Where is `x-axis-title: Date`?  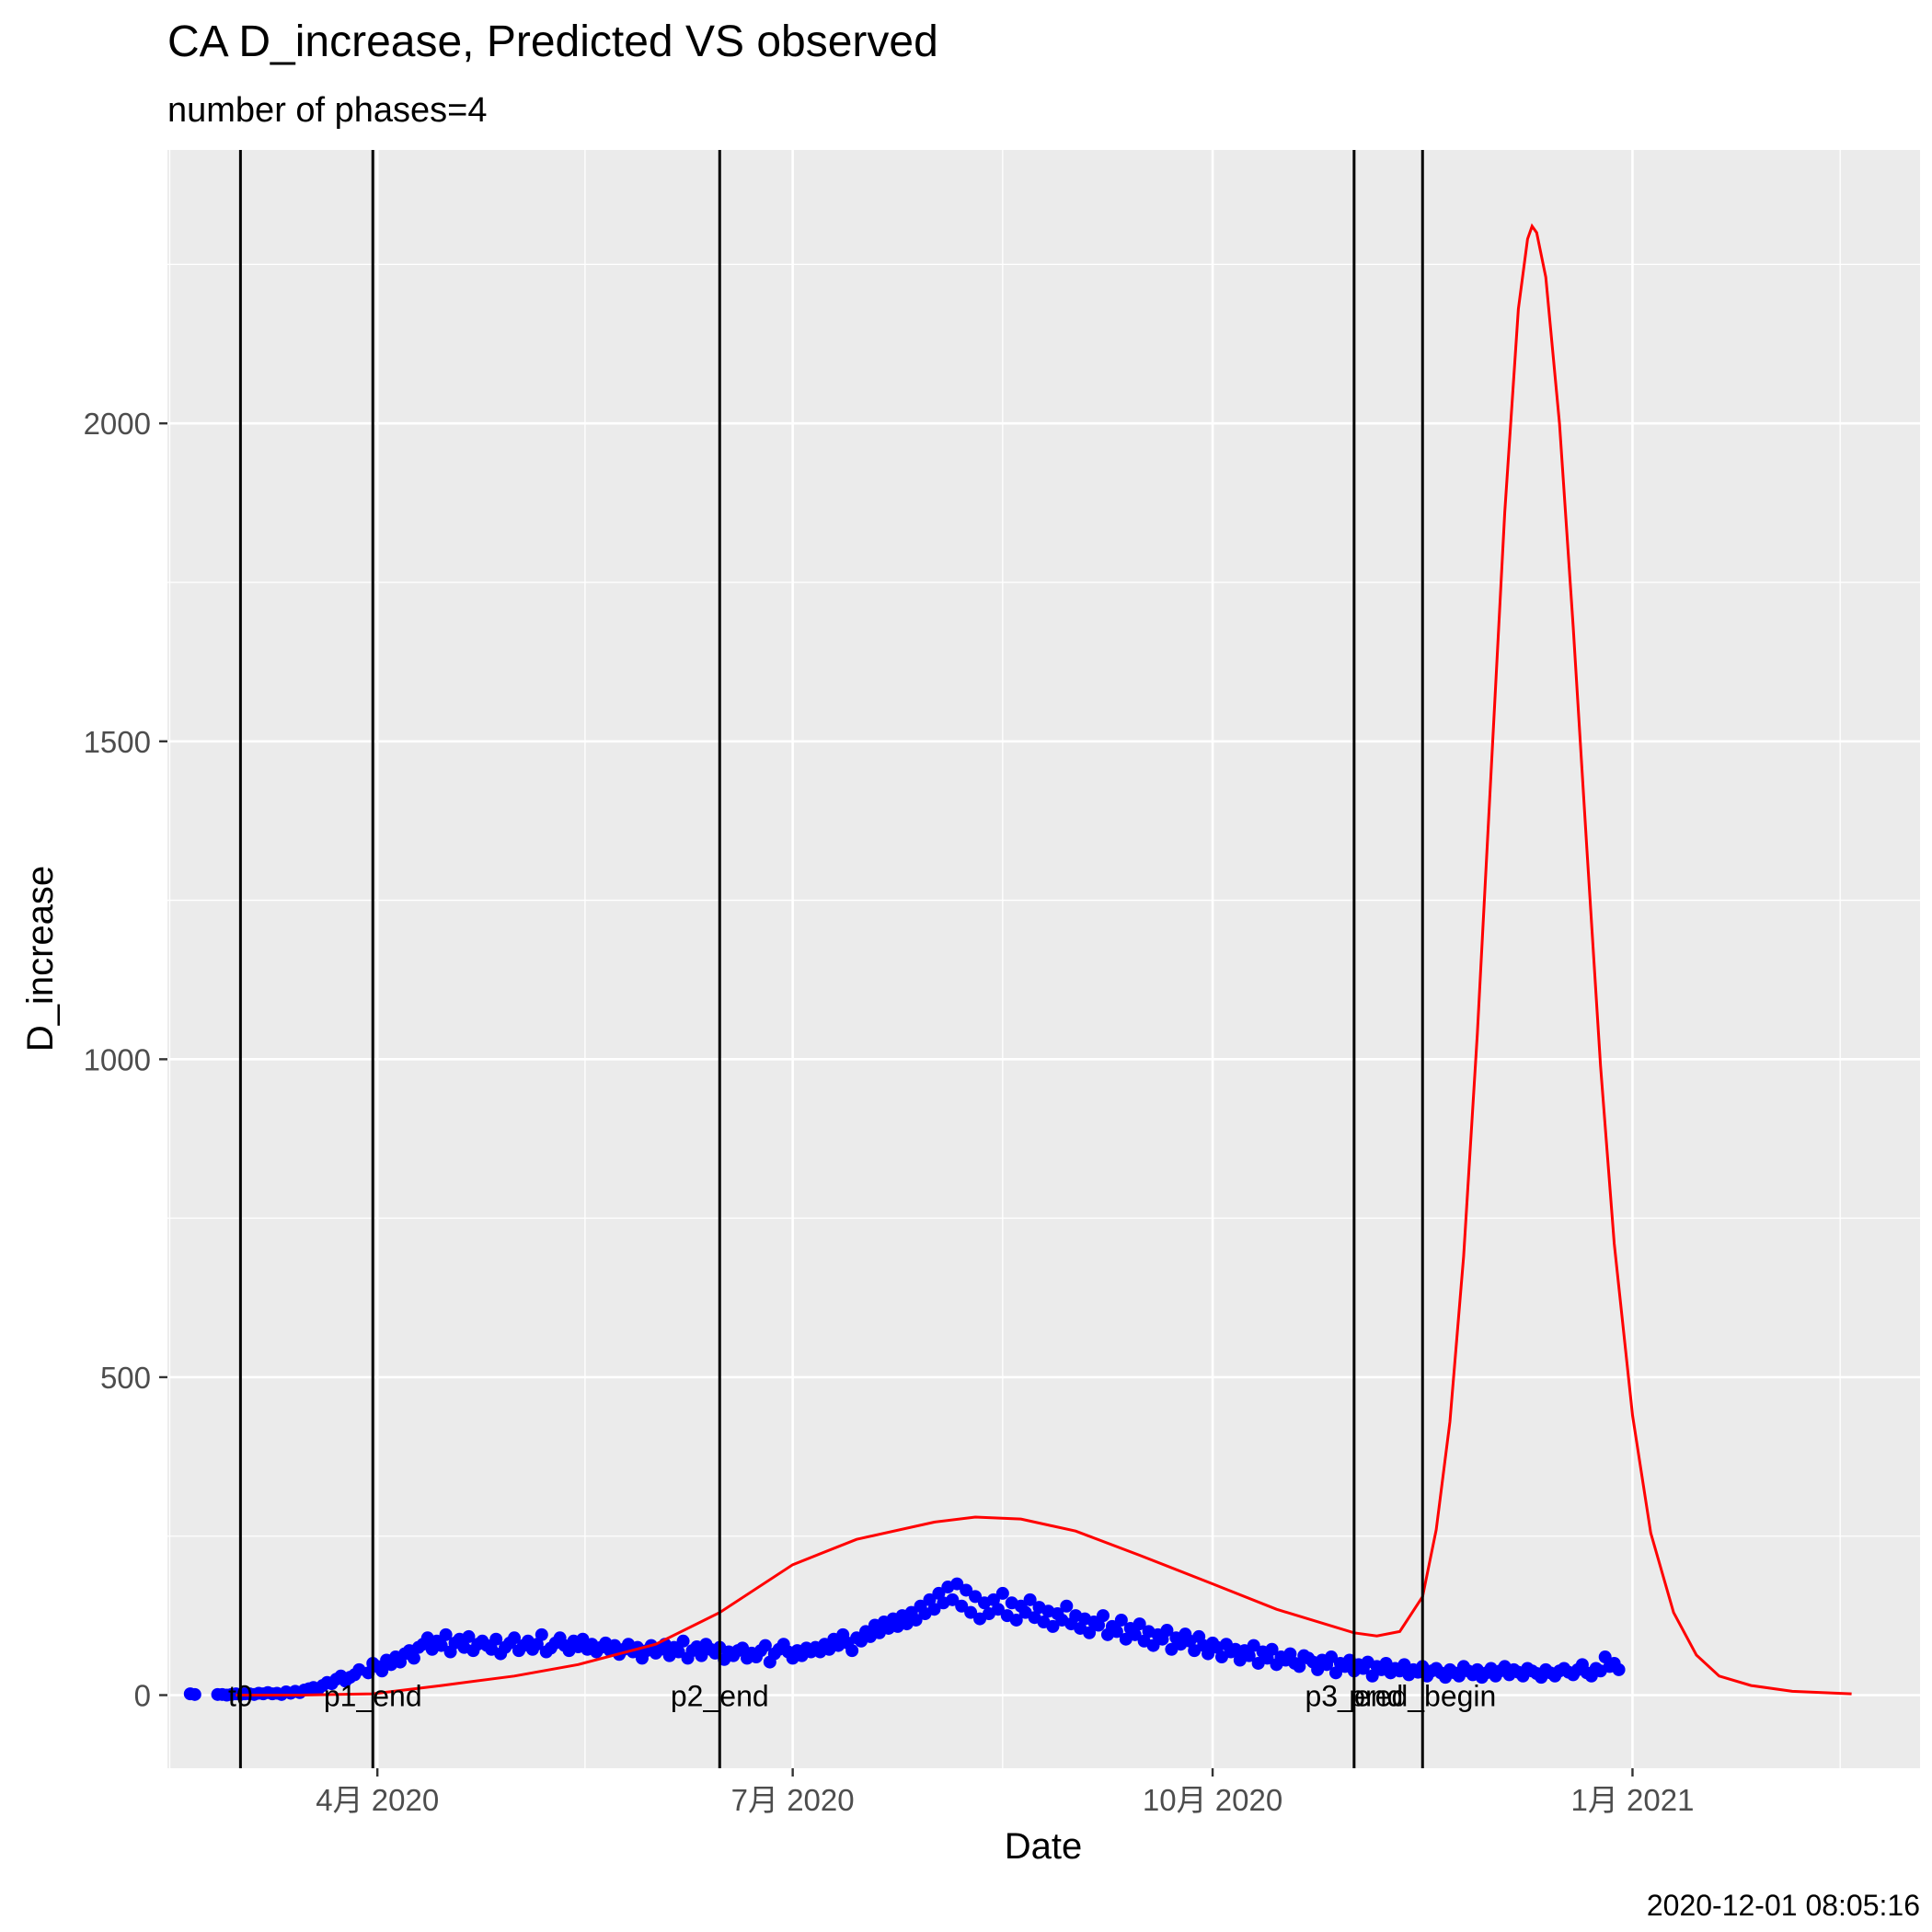 x-axis-title: Date is located at coordinates (1044, 1846).